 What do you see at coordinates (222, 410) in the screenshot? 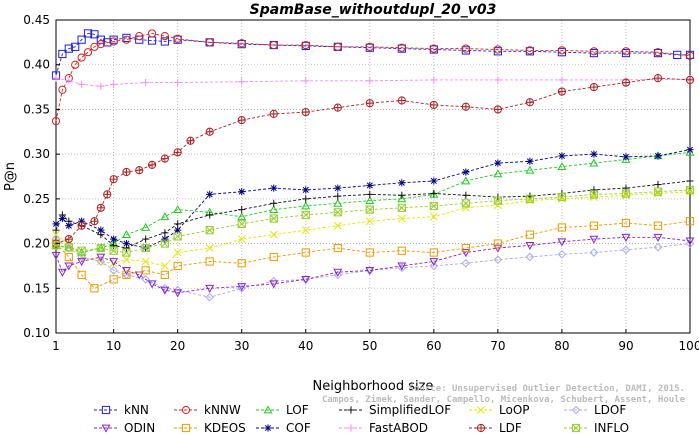
I see `legend-label: kNNW` at bounding box center [222, 410].